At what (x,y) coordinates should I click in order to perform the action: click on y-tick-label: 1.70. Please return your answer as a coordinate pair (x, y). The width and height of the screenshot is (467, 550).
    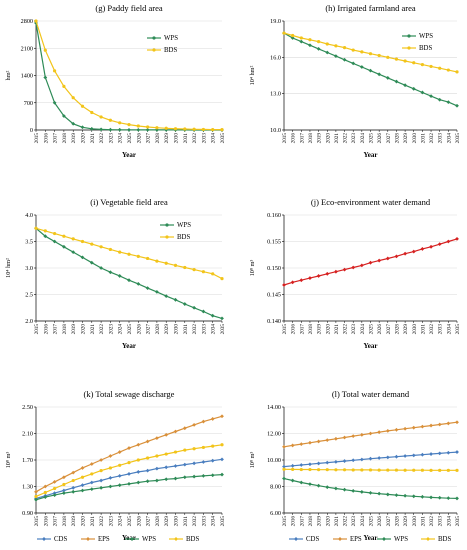
    Looking at the image, I should click on (27, 460).